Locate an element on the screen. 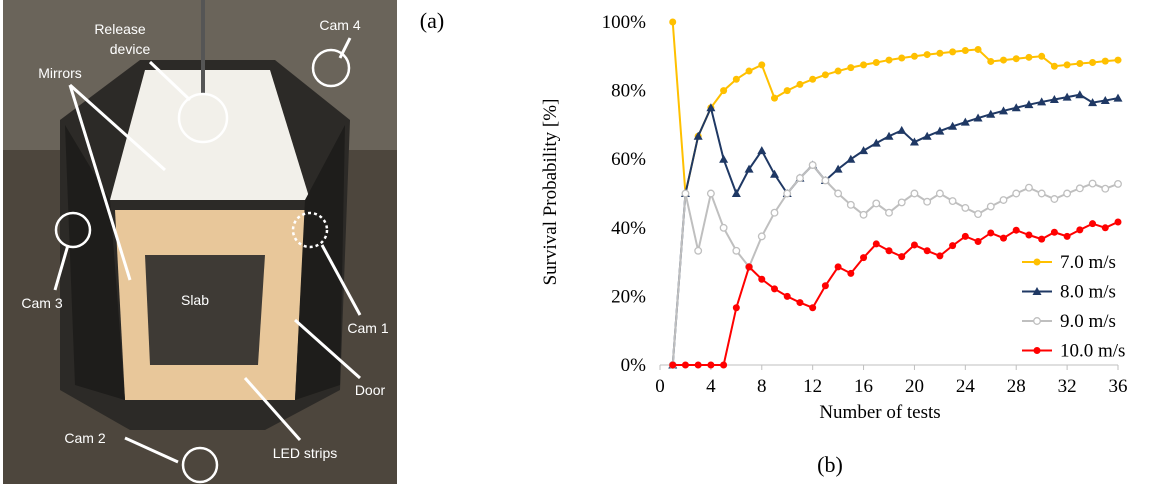  x-tick-label: 32 is located at coordinates (1067, 386).